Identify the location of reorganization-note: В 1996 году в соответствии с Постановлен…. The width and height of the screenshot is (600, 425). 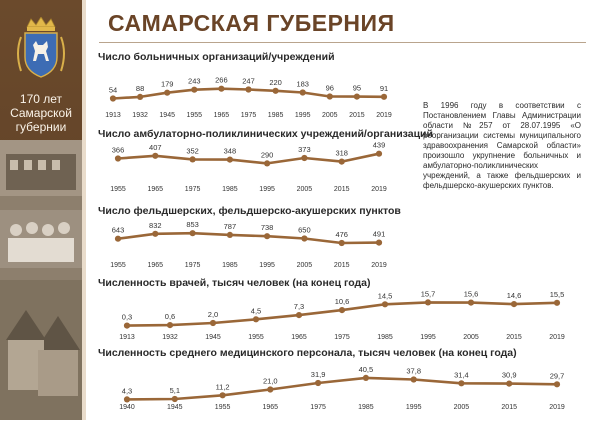
(502, 145).